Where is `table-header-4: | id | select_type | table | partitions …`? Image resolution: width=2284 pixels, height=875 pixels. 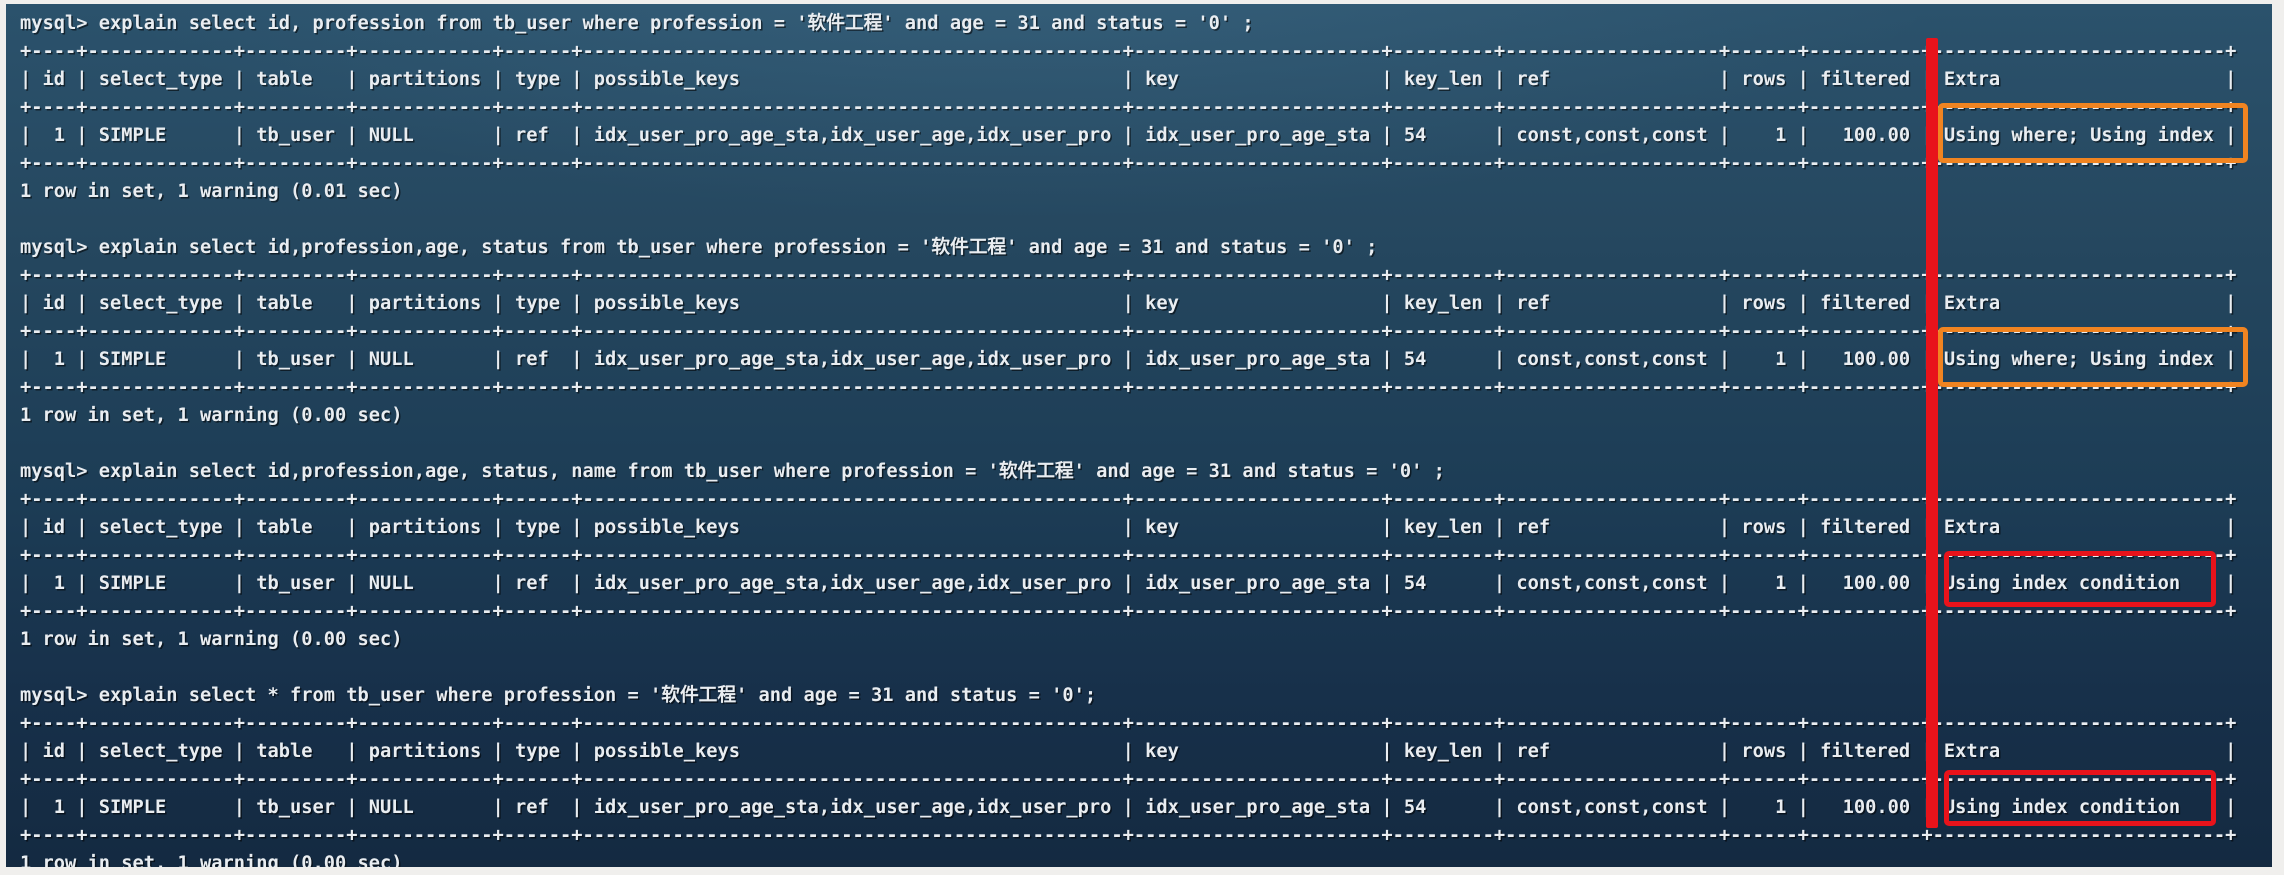
table-header-4: | id | select_type | table | partitions … is located at coordinates (1128, 751).